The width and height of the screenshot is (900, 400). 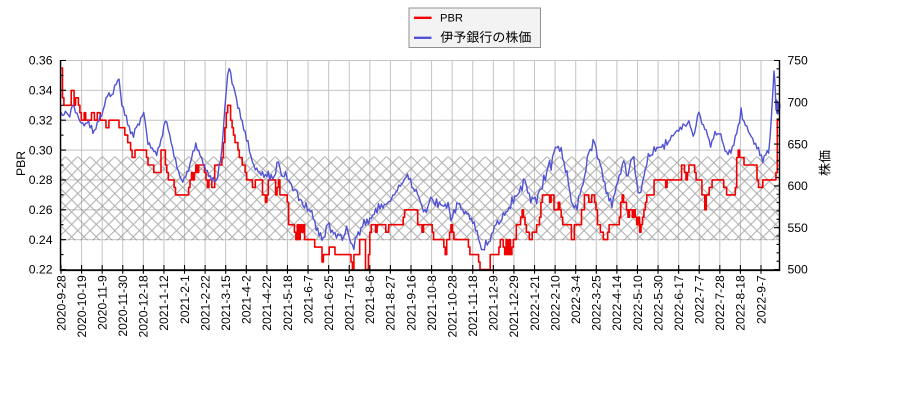 What do you see at coordinates (61, 303) in the screenshot?
I see `svg-text: 2020-9-28` at bounding box center [61, 303].